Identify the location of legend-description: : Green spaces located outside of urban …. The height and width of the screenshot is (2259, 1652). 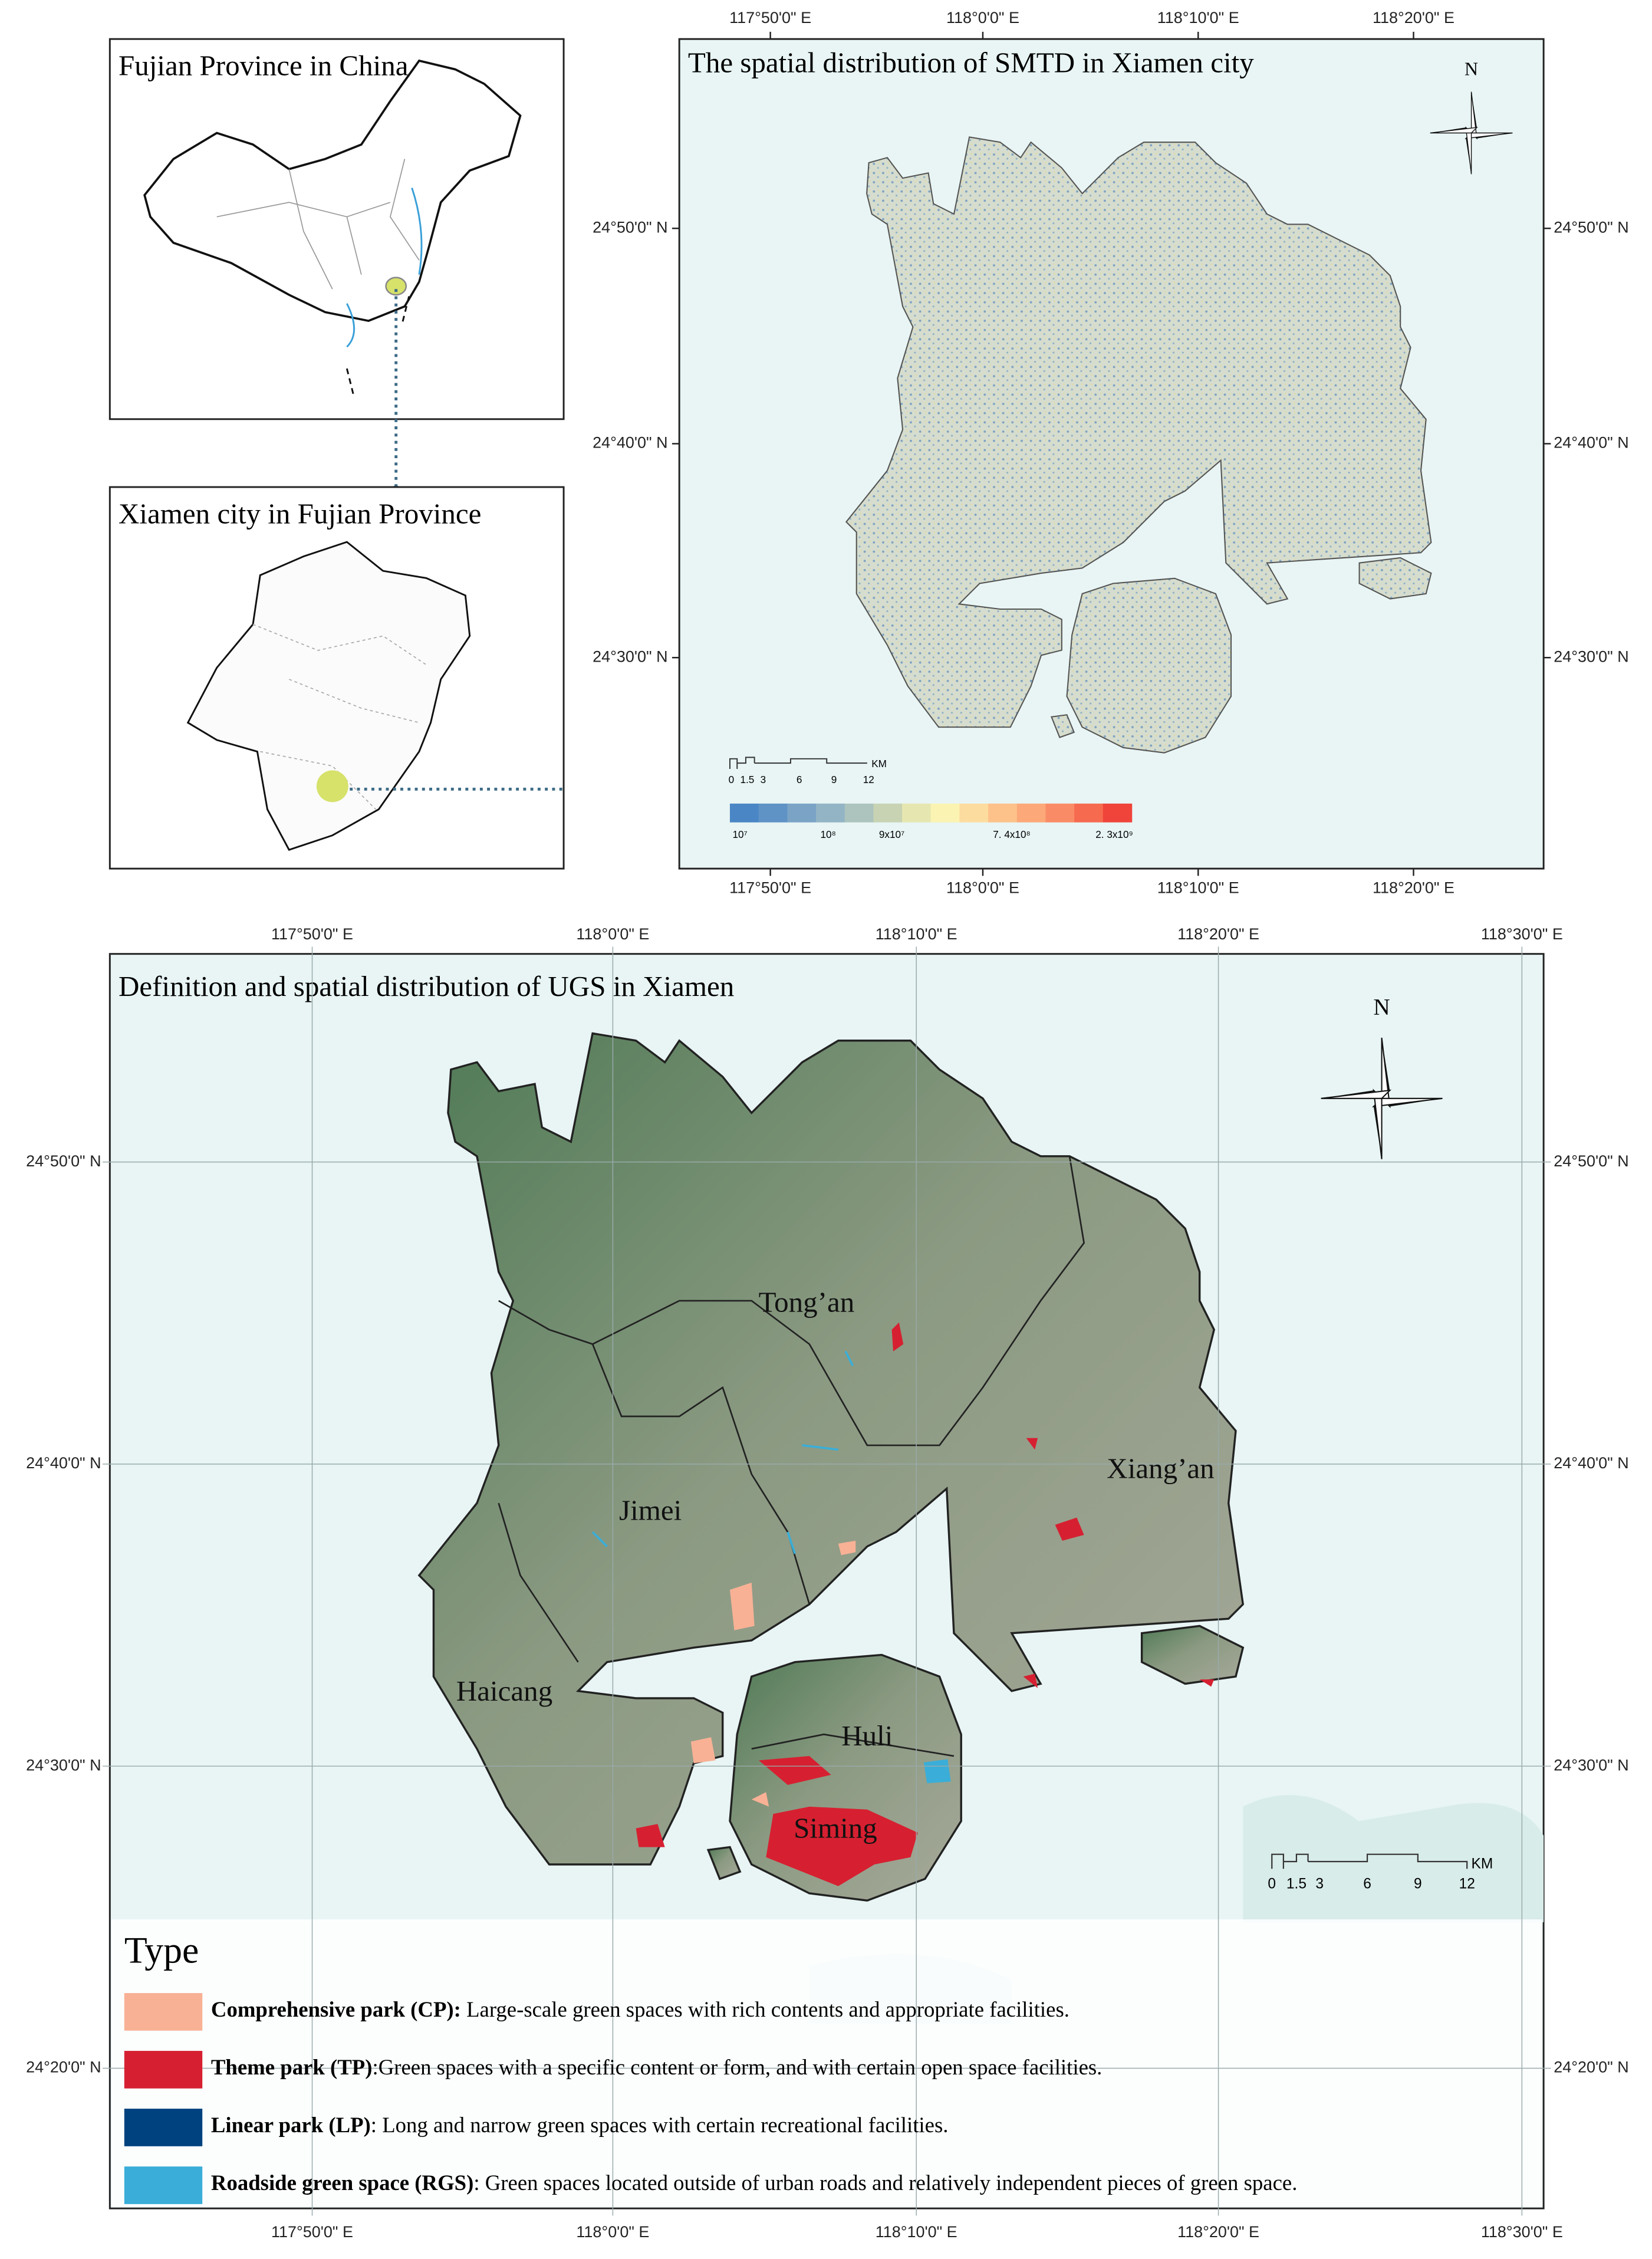
(885, 2183).